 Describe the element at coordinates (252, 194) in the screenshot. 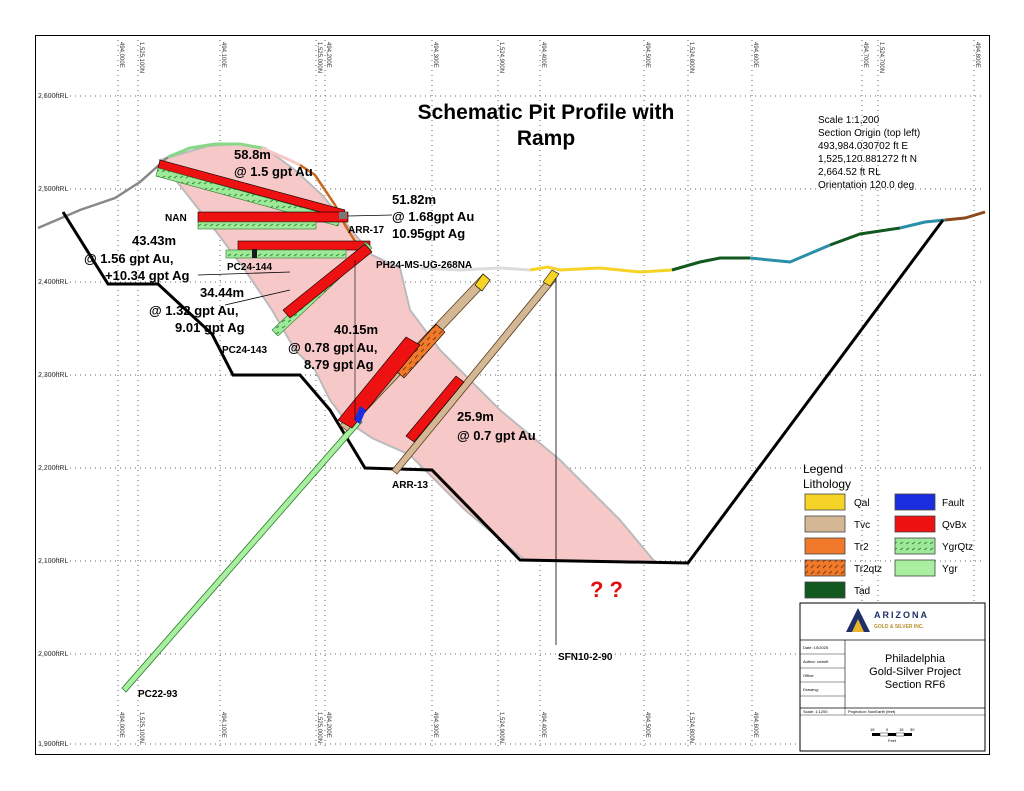

I see `drillhole-shallow` at that location.